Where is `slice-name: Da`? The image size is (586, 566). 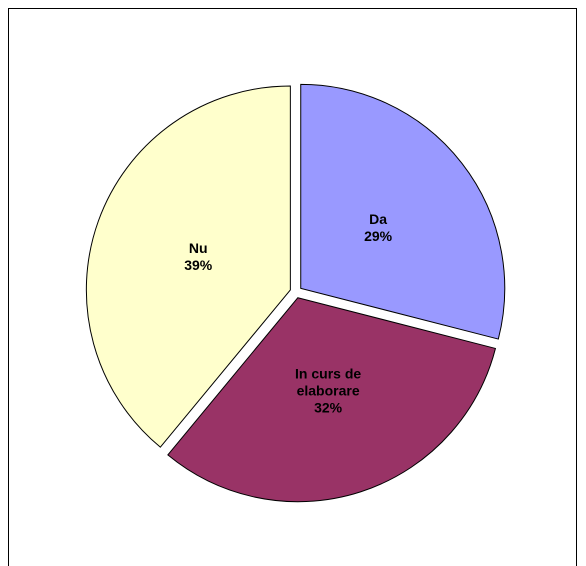 slice-name: Da is located at coordinates (378, 219).